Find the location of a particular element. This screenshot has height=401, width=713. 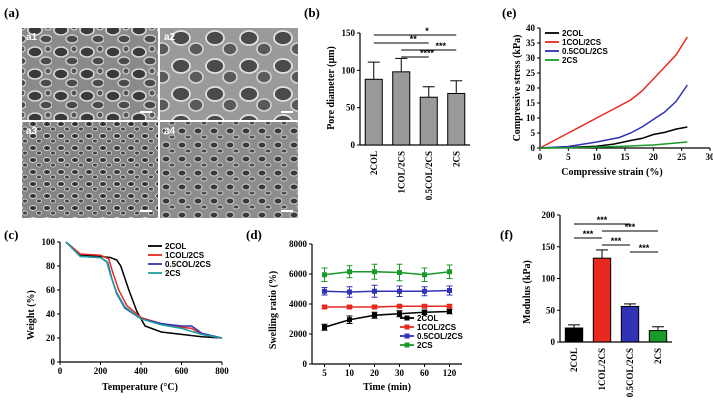

panel-label-c: (c) is located at coordinates (11, 234).